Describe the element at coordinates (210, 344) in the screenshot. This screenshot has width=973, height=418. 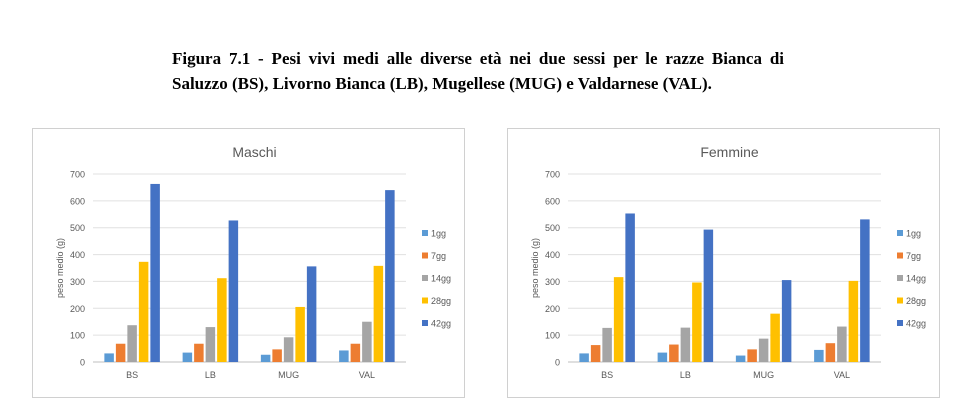
I see `chart-maschi-bar-14gg-lb` at that location.